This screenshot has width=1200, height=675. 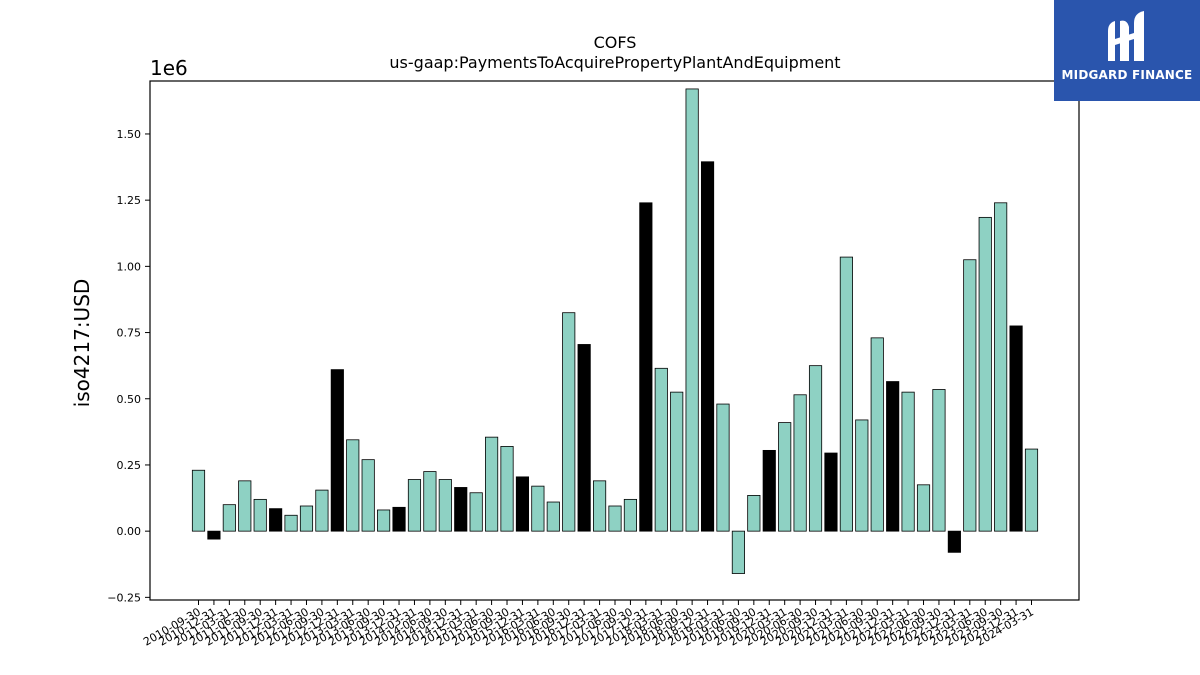 I want to click on logo-text: MIDGARD FINANCE, so click(x=1127, y=75).